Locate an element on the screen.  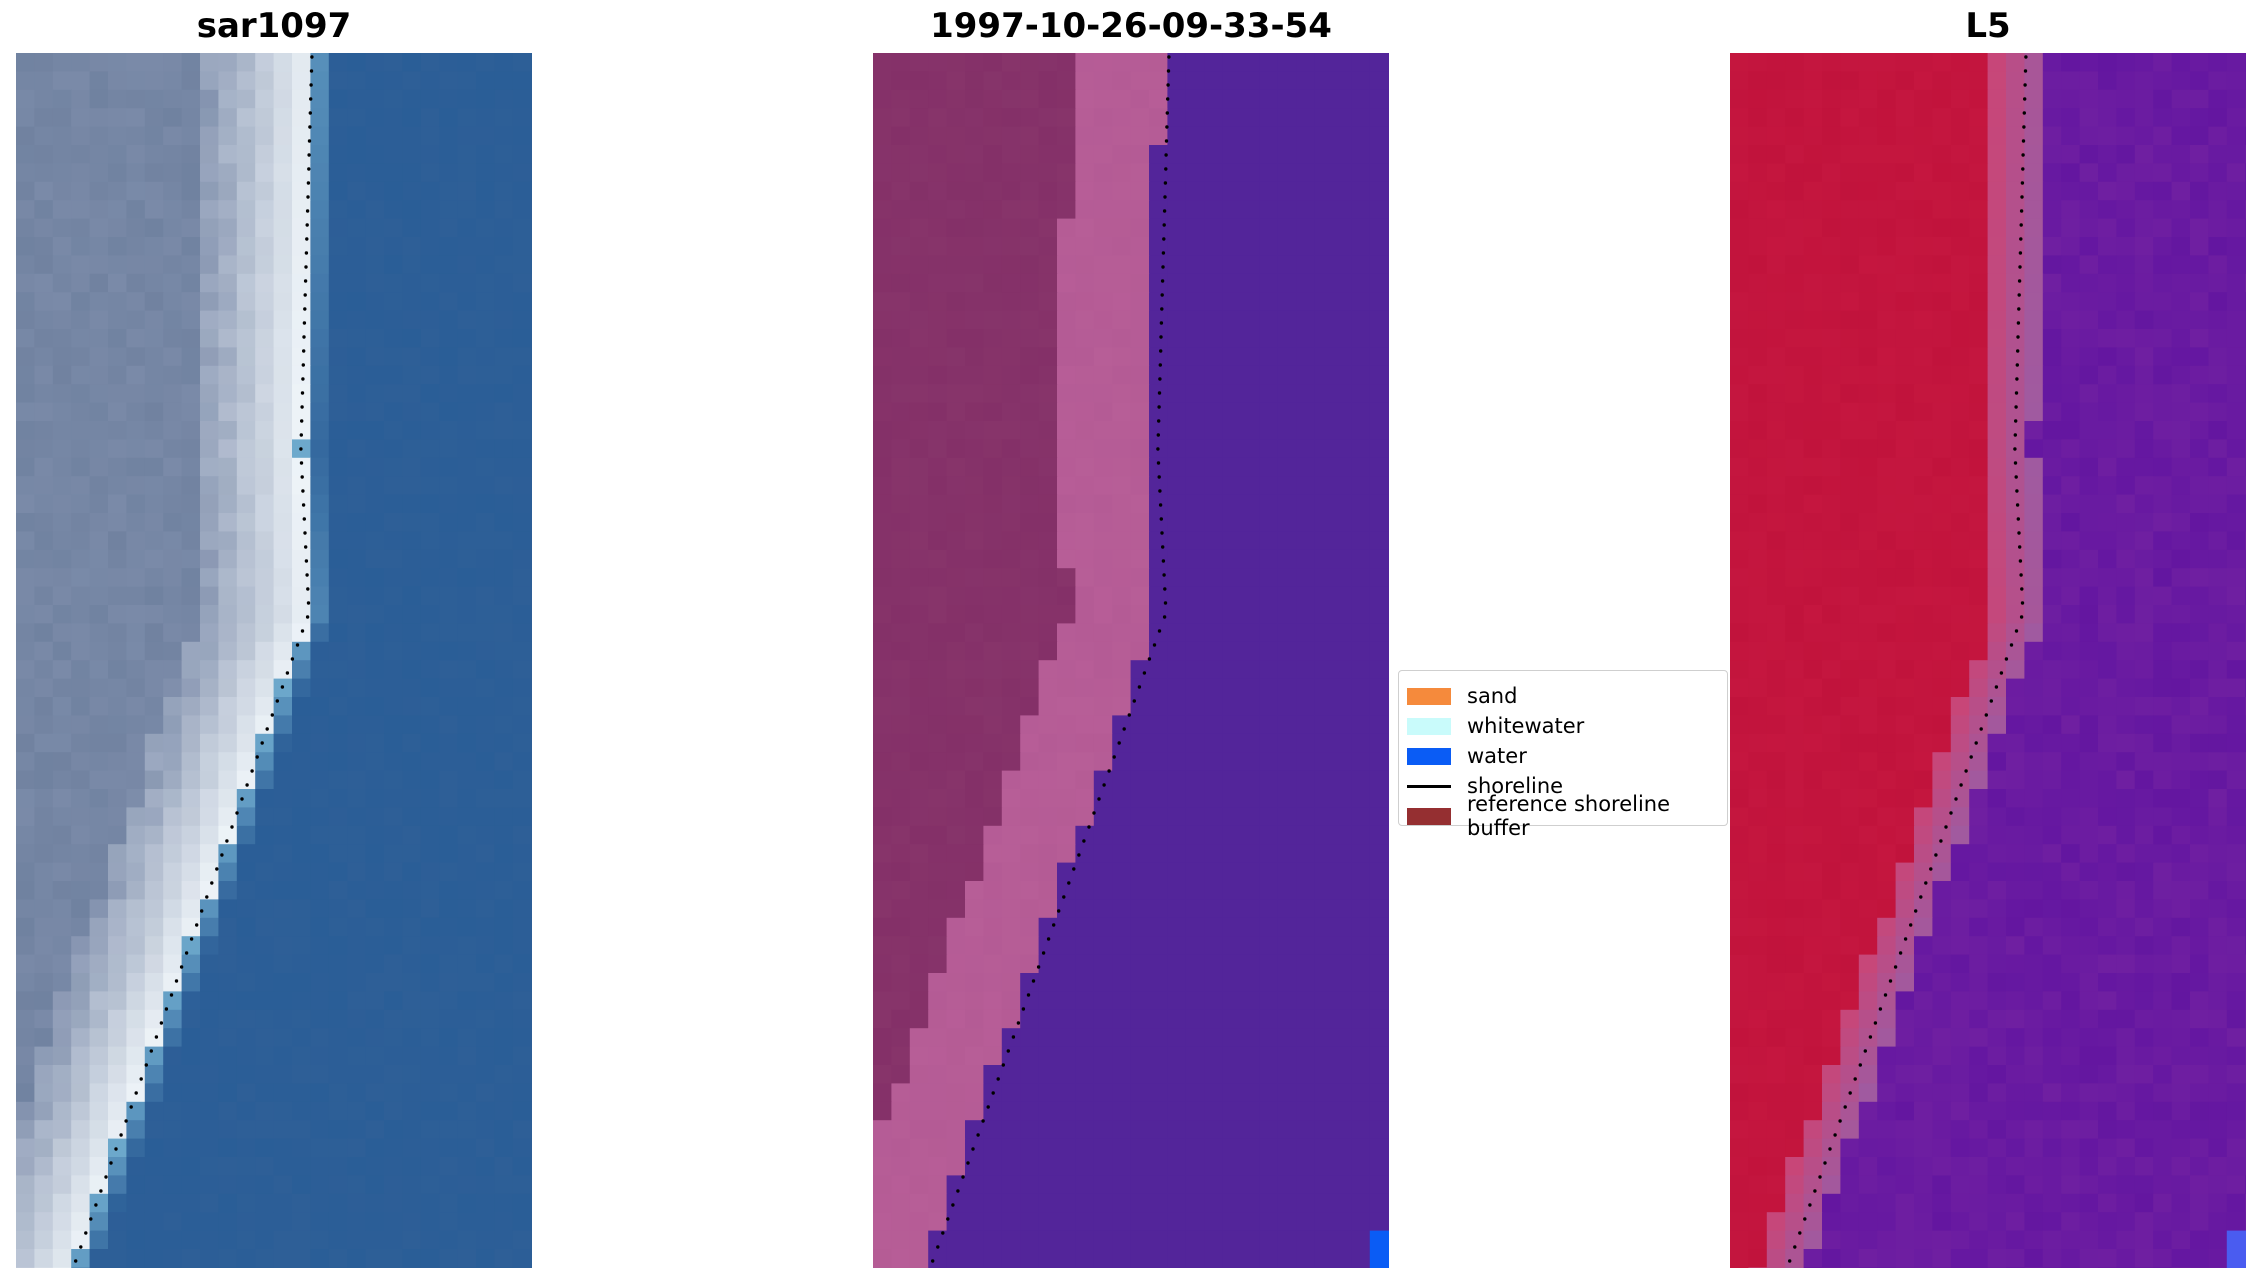
legend-label-reference-buffer: reference shoreline buffer is located at coordinates (1569, 816).